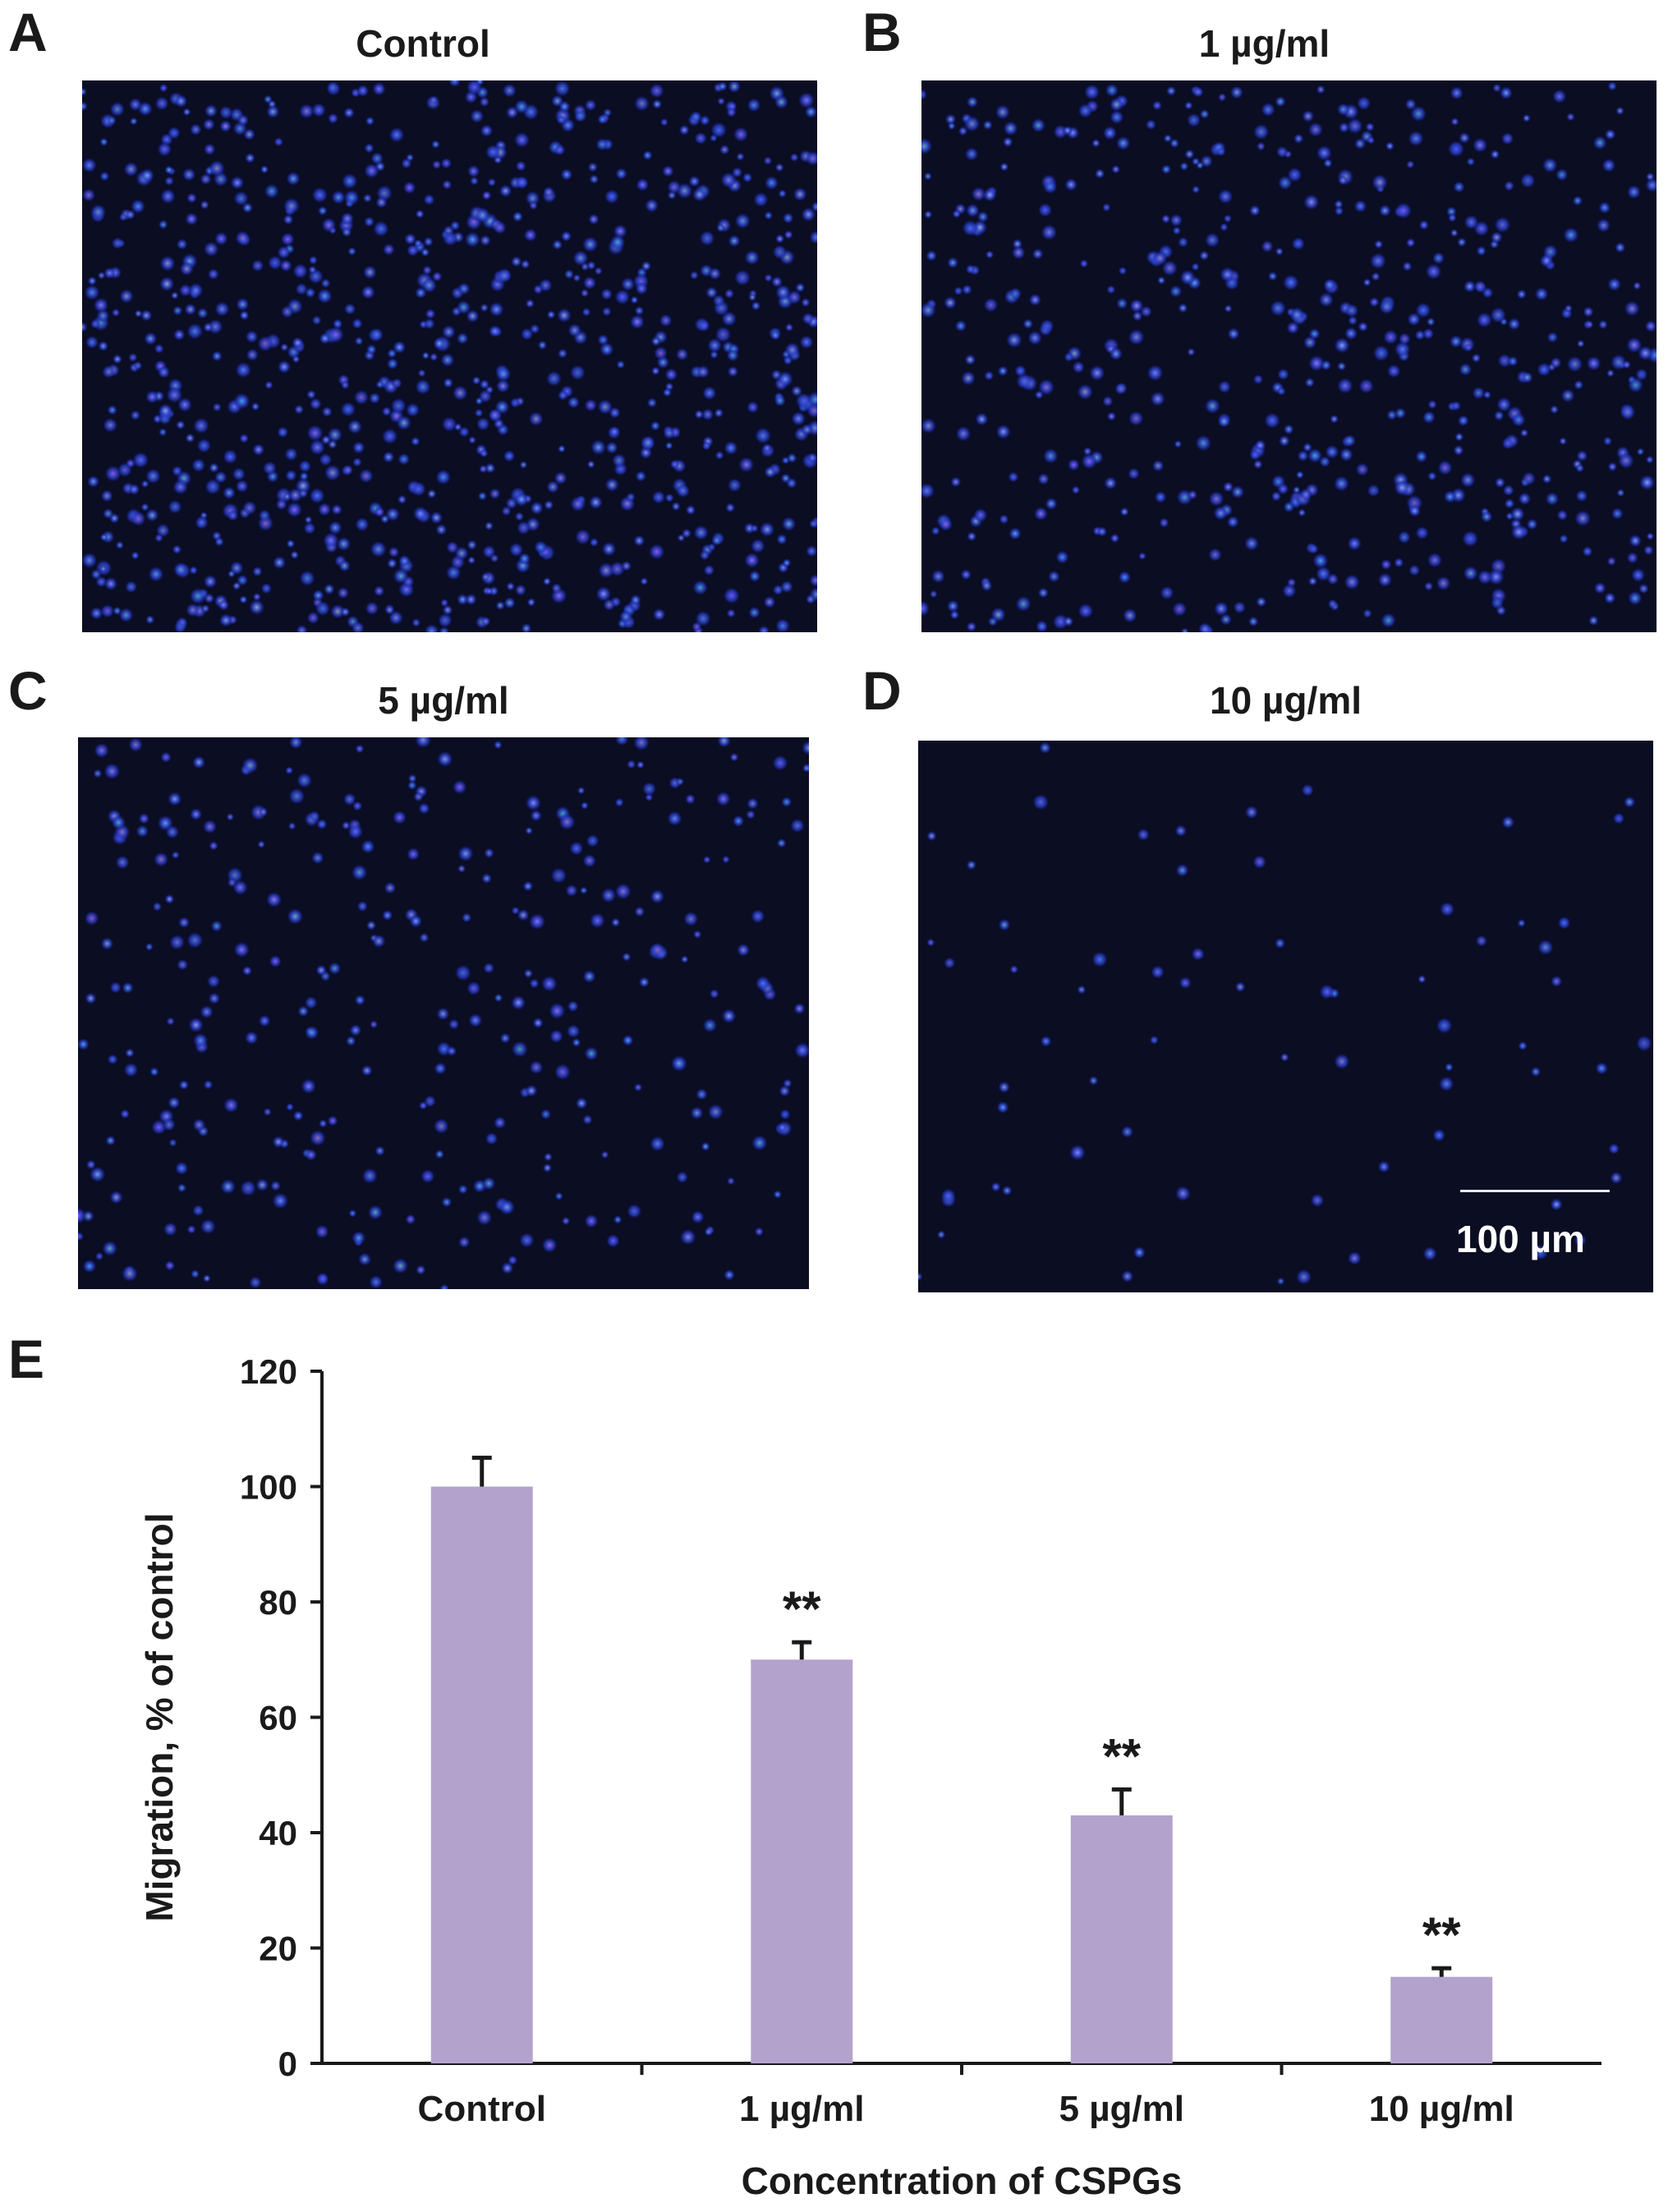 The width and height of the screenshot is (1668, 2212). What do you see at coordinates (28, 690) in the screenshot?
I see `panel-letter-c: C` at bounding box center [28, 690].